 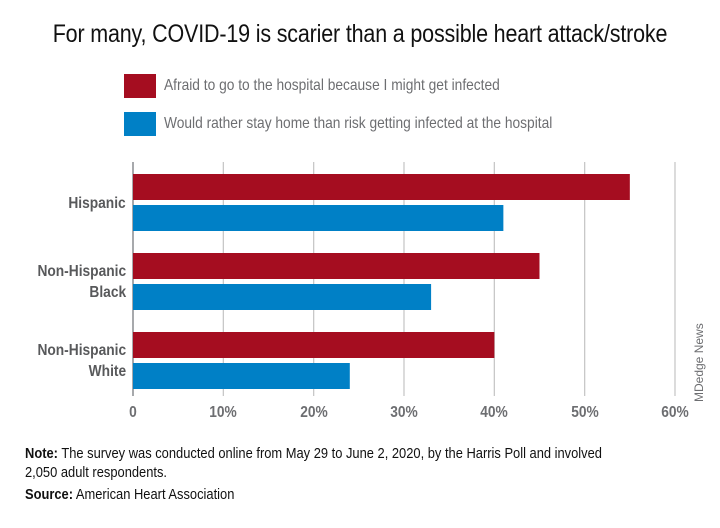 I want to click on category-label-line: Hispanic, so click(x=97, y=203).